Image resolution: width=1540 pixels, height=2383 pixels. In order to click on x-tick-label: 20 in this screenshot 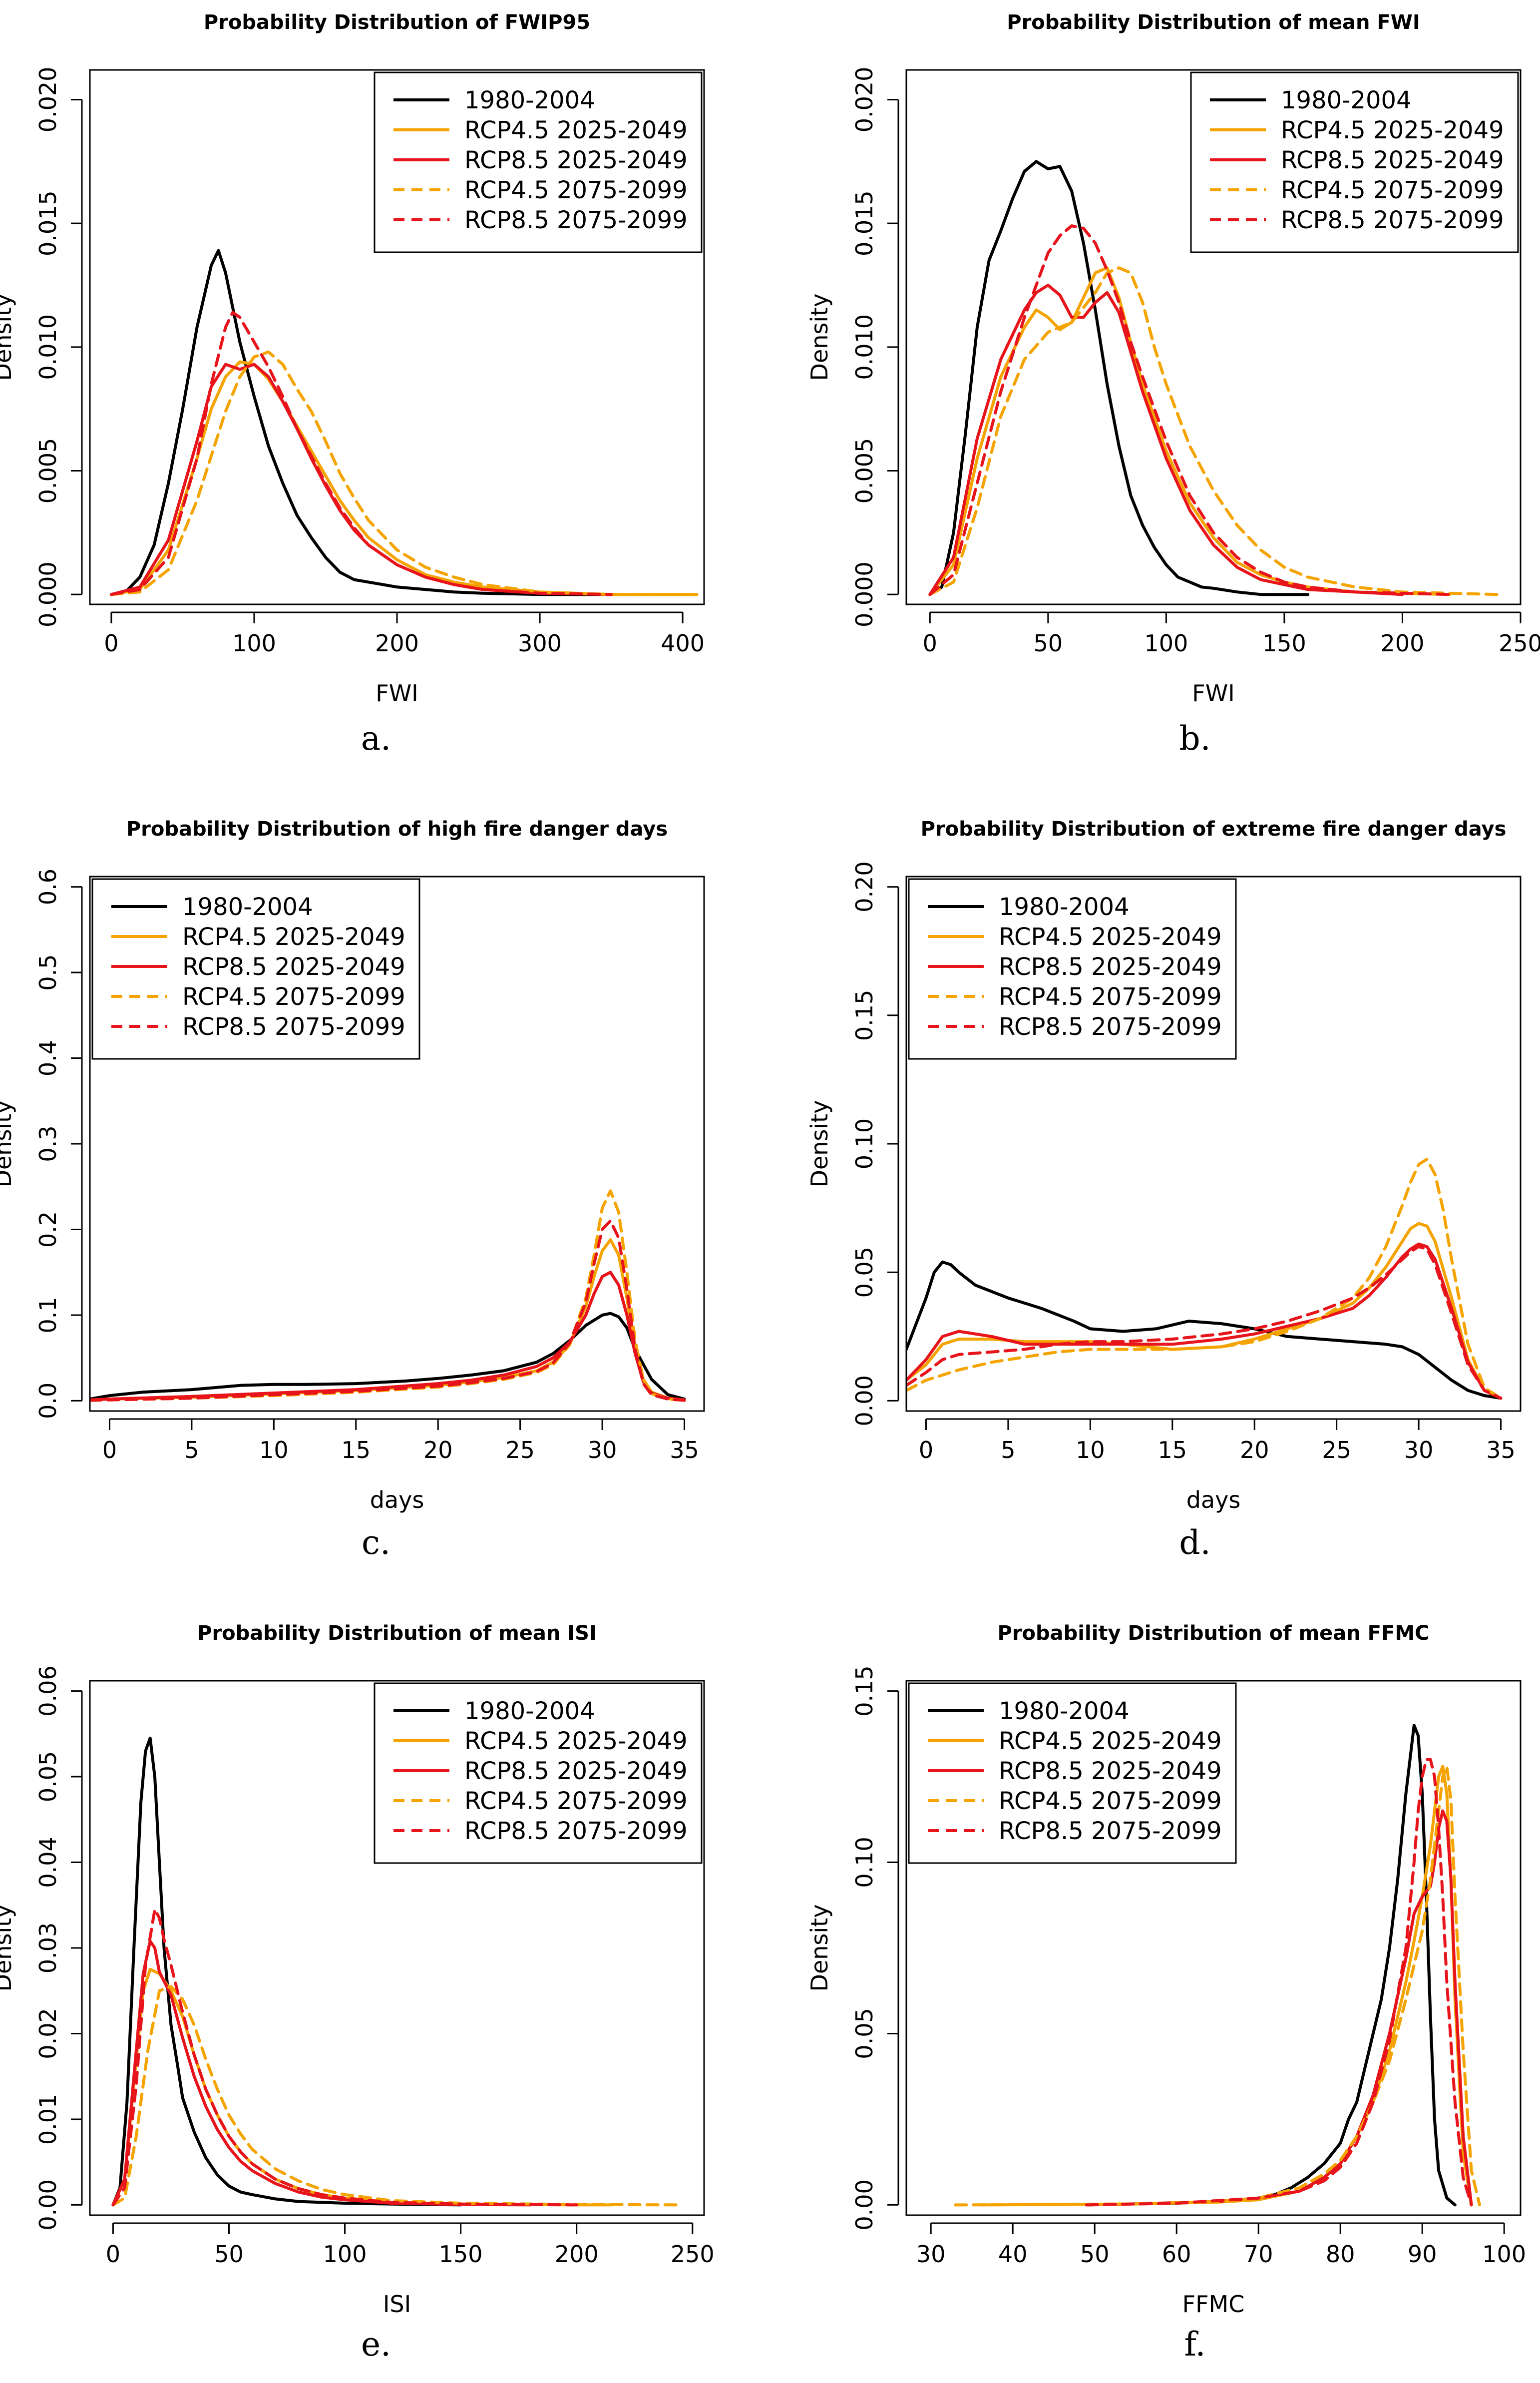, I will do `click(438, 1450)`.